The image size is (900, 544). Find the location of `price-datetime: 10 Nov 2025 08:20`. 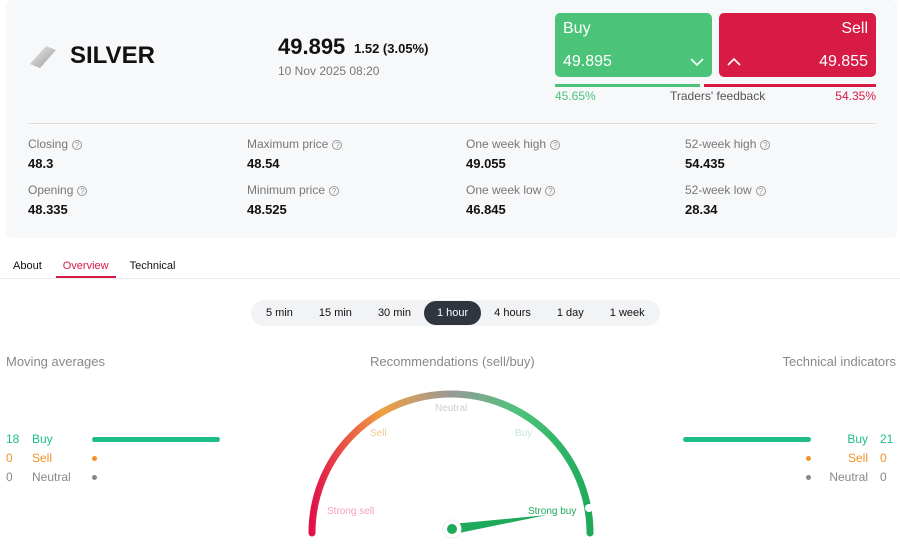

price-datetime: 10 Nov 2025 08:20 is located at coordinates (329, 71).